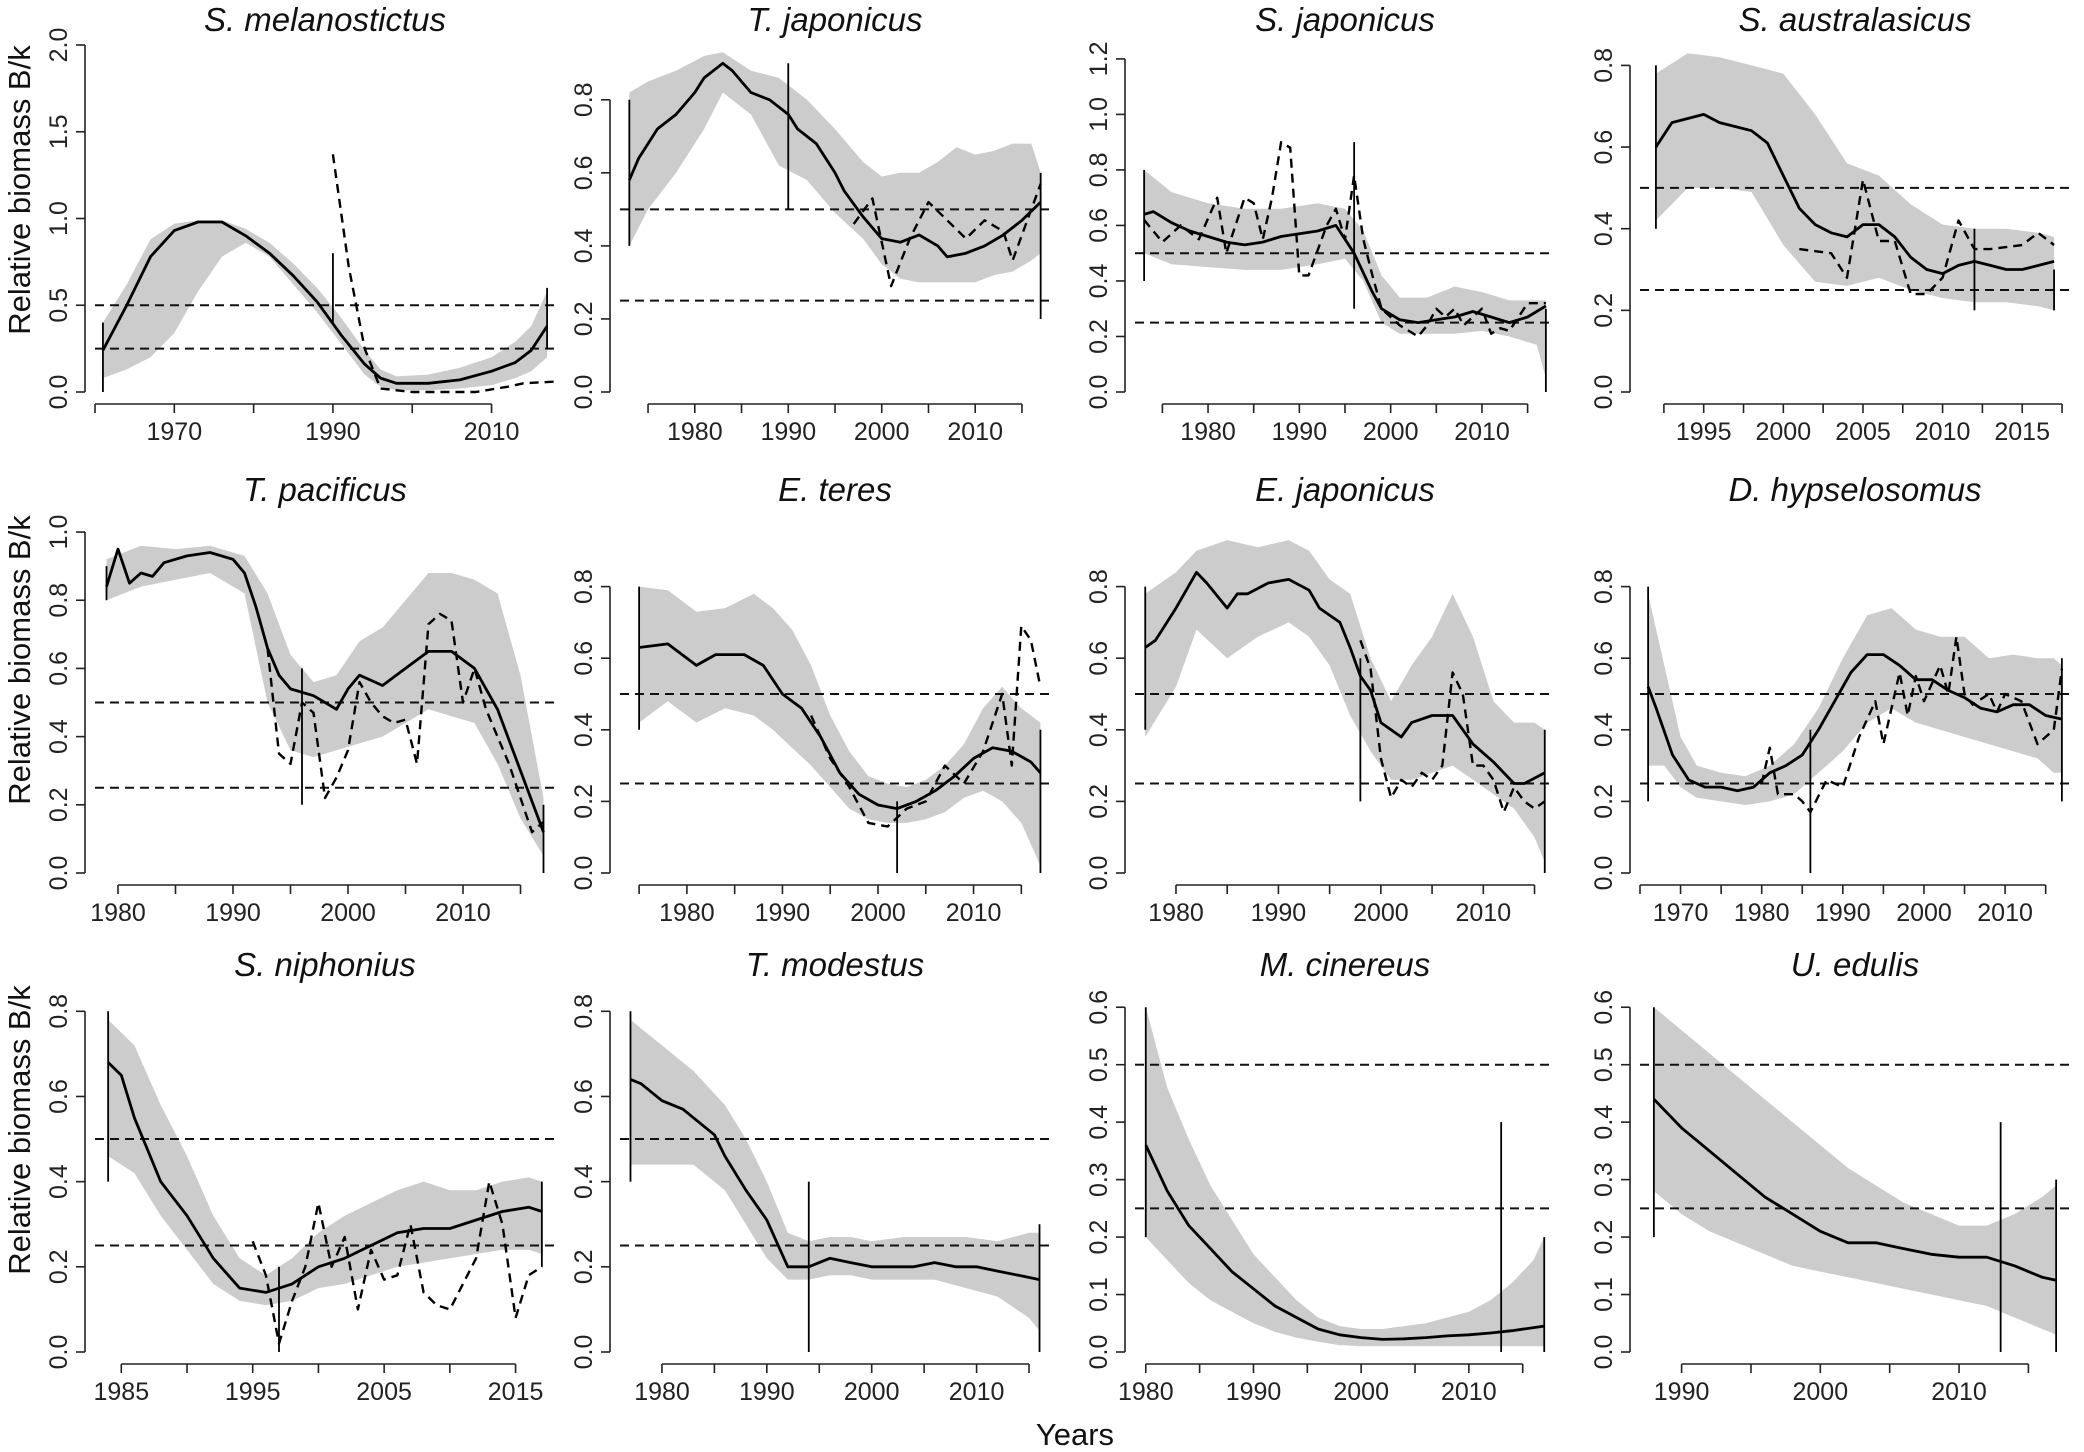 This screenshot has height=1452, width=2084. I want to click on y-axis-title-row-2: Relative biomass B/k, so click(19, 660).